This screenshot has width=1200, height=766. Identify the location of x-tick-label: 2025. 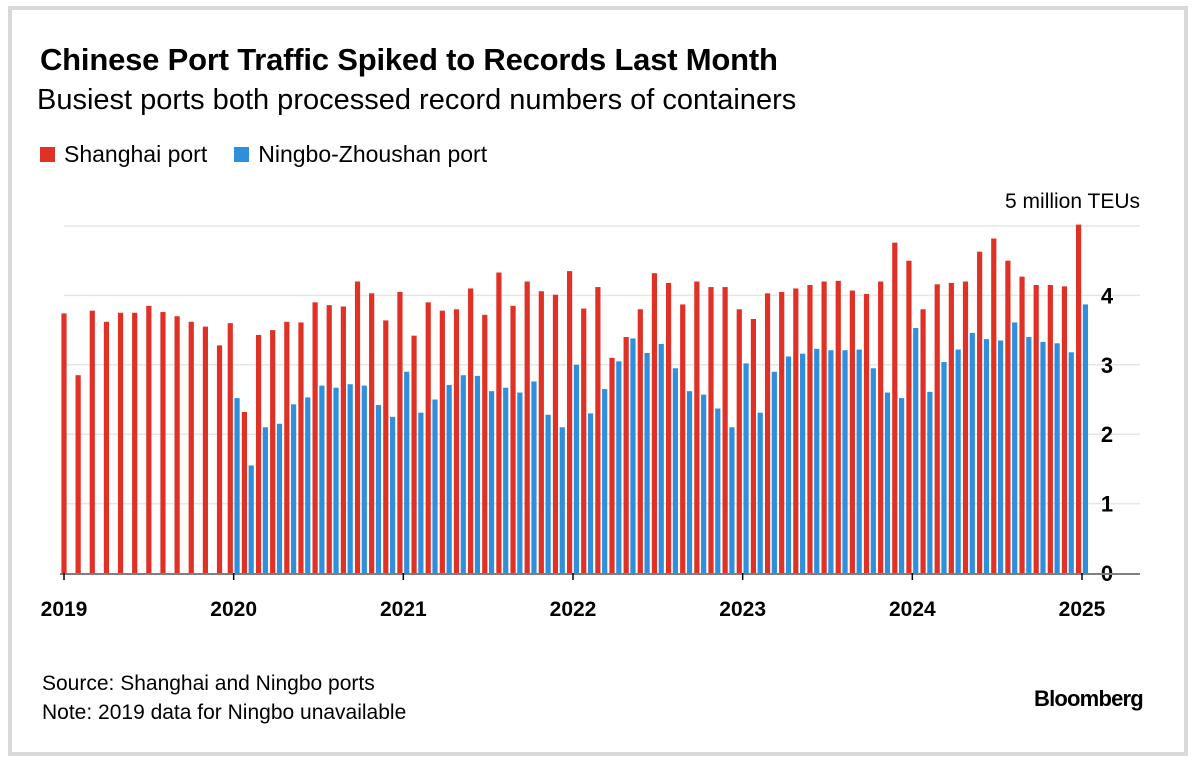
(1082, 609).